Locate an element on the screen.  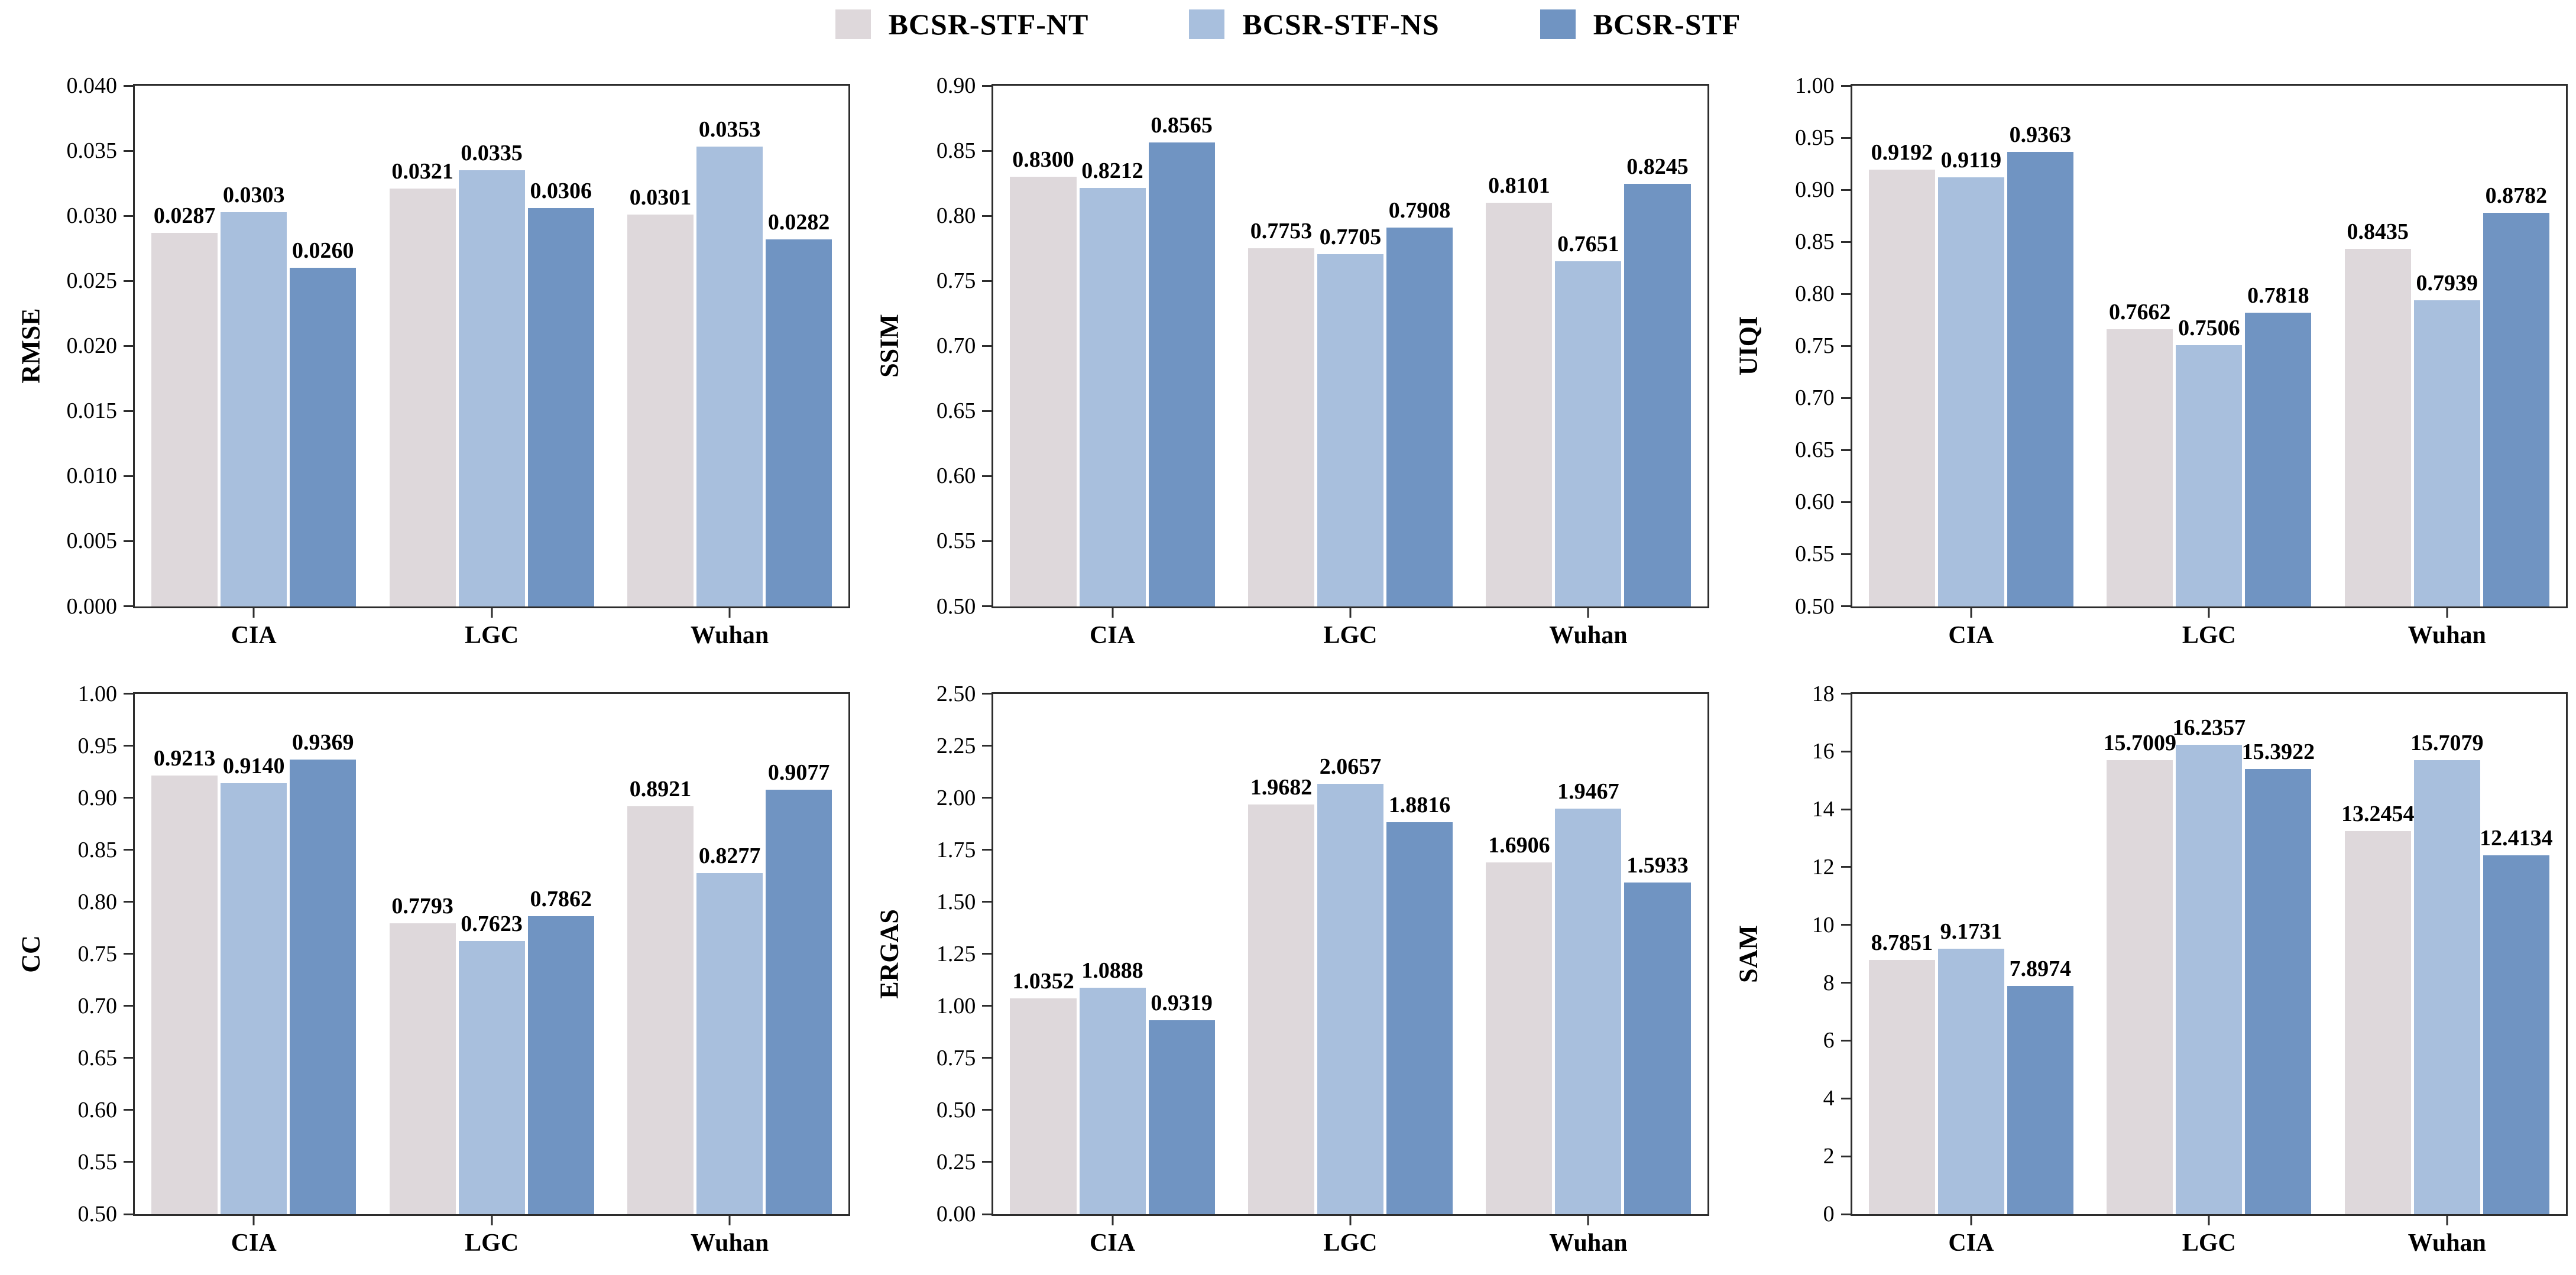
y-tick-label: 0.70 is located at coordinates (956, 346).